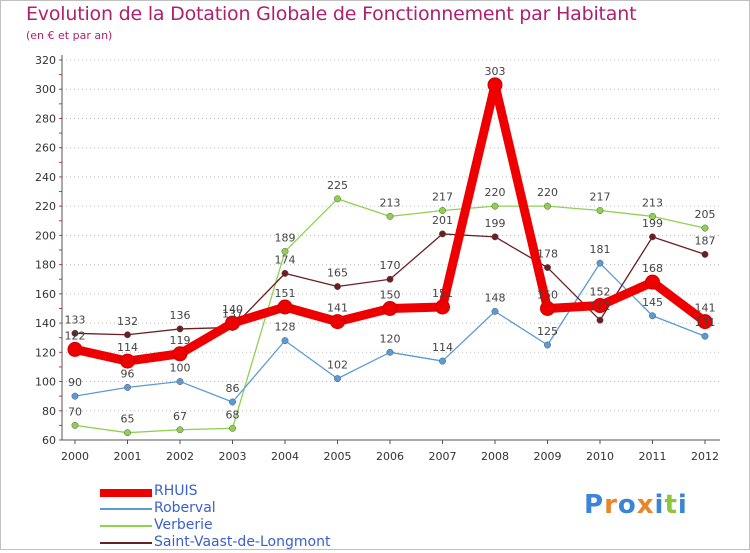  What do you see at coordinates (126, 526) in the screenshot?
I see `legend-swatch-verberie` at bounding box center [126, 526].